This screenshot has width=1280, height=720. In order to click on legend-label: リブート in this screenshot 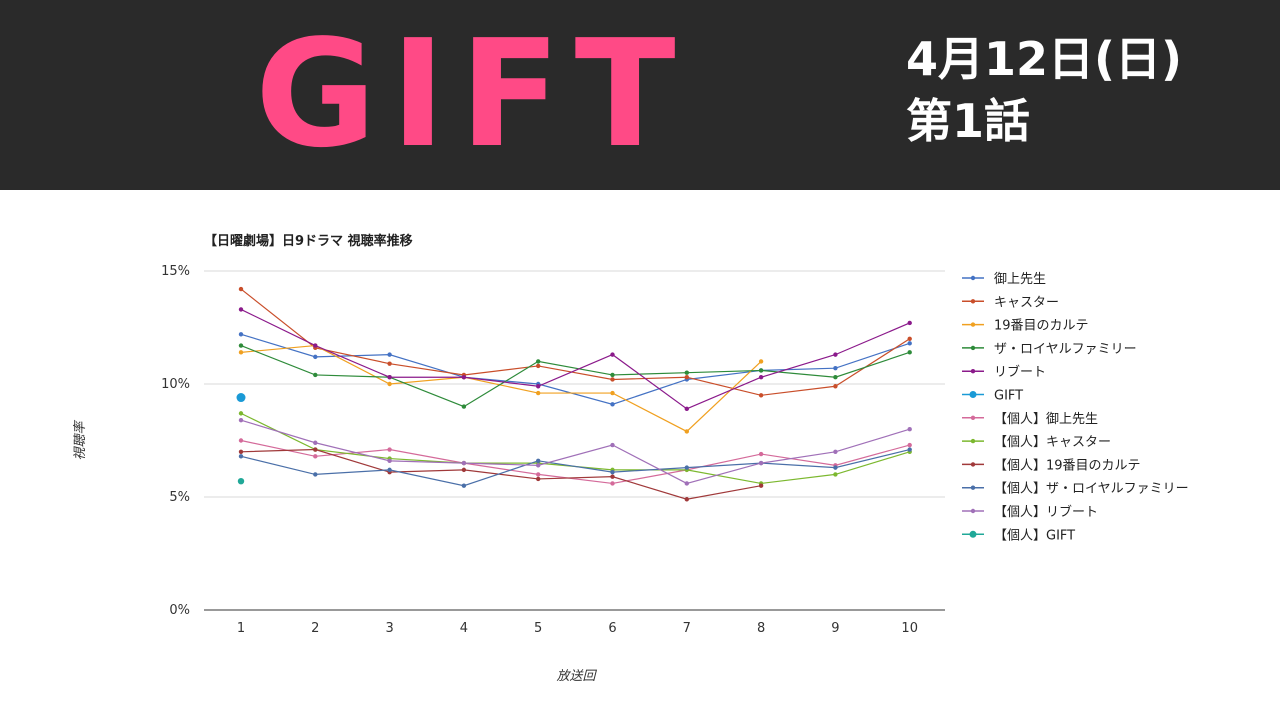, I will do `click(1020, 372)`.